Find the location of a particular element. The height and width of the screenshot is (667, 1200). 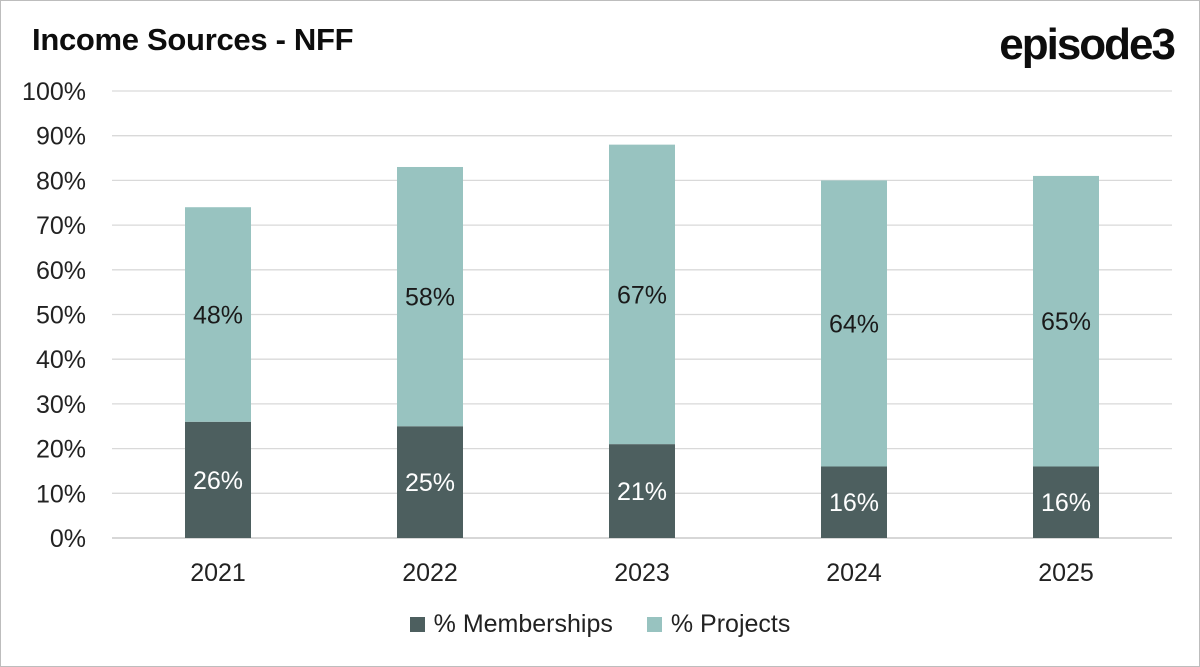

brand-logo: episode3 is located at coordinates (1087, 44).